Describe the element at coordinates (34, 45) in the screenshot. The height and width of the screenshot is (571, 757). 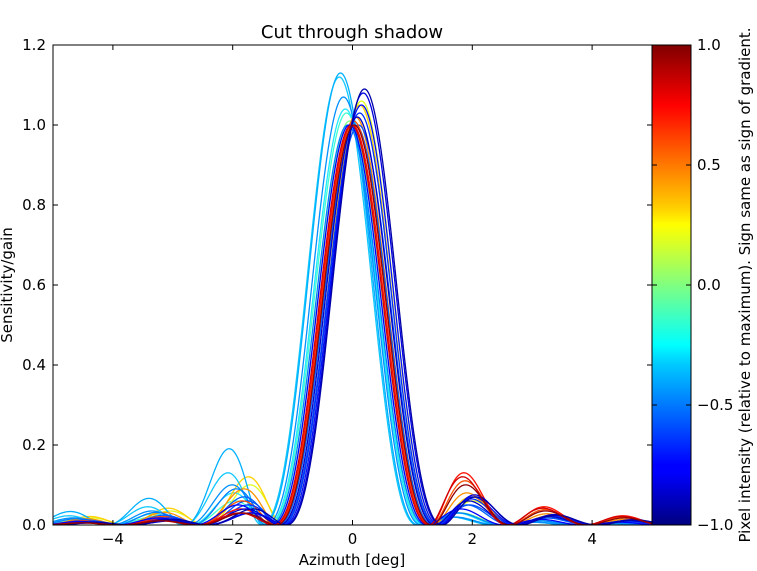
I see `y-tick-label: 1.2` at that location.